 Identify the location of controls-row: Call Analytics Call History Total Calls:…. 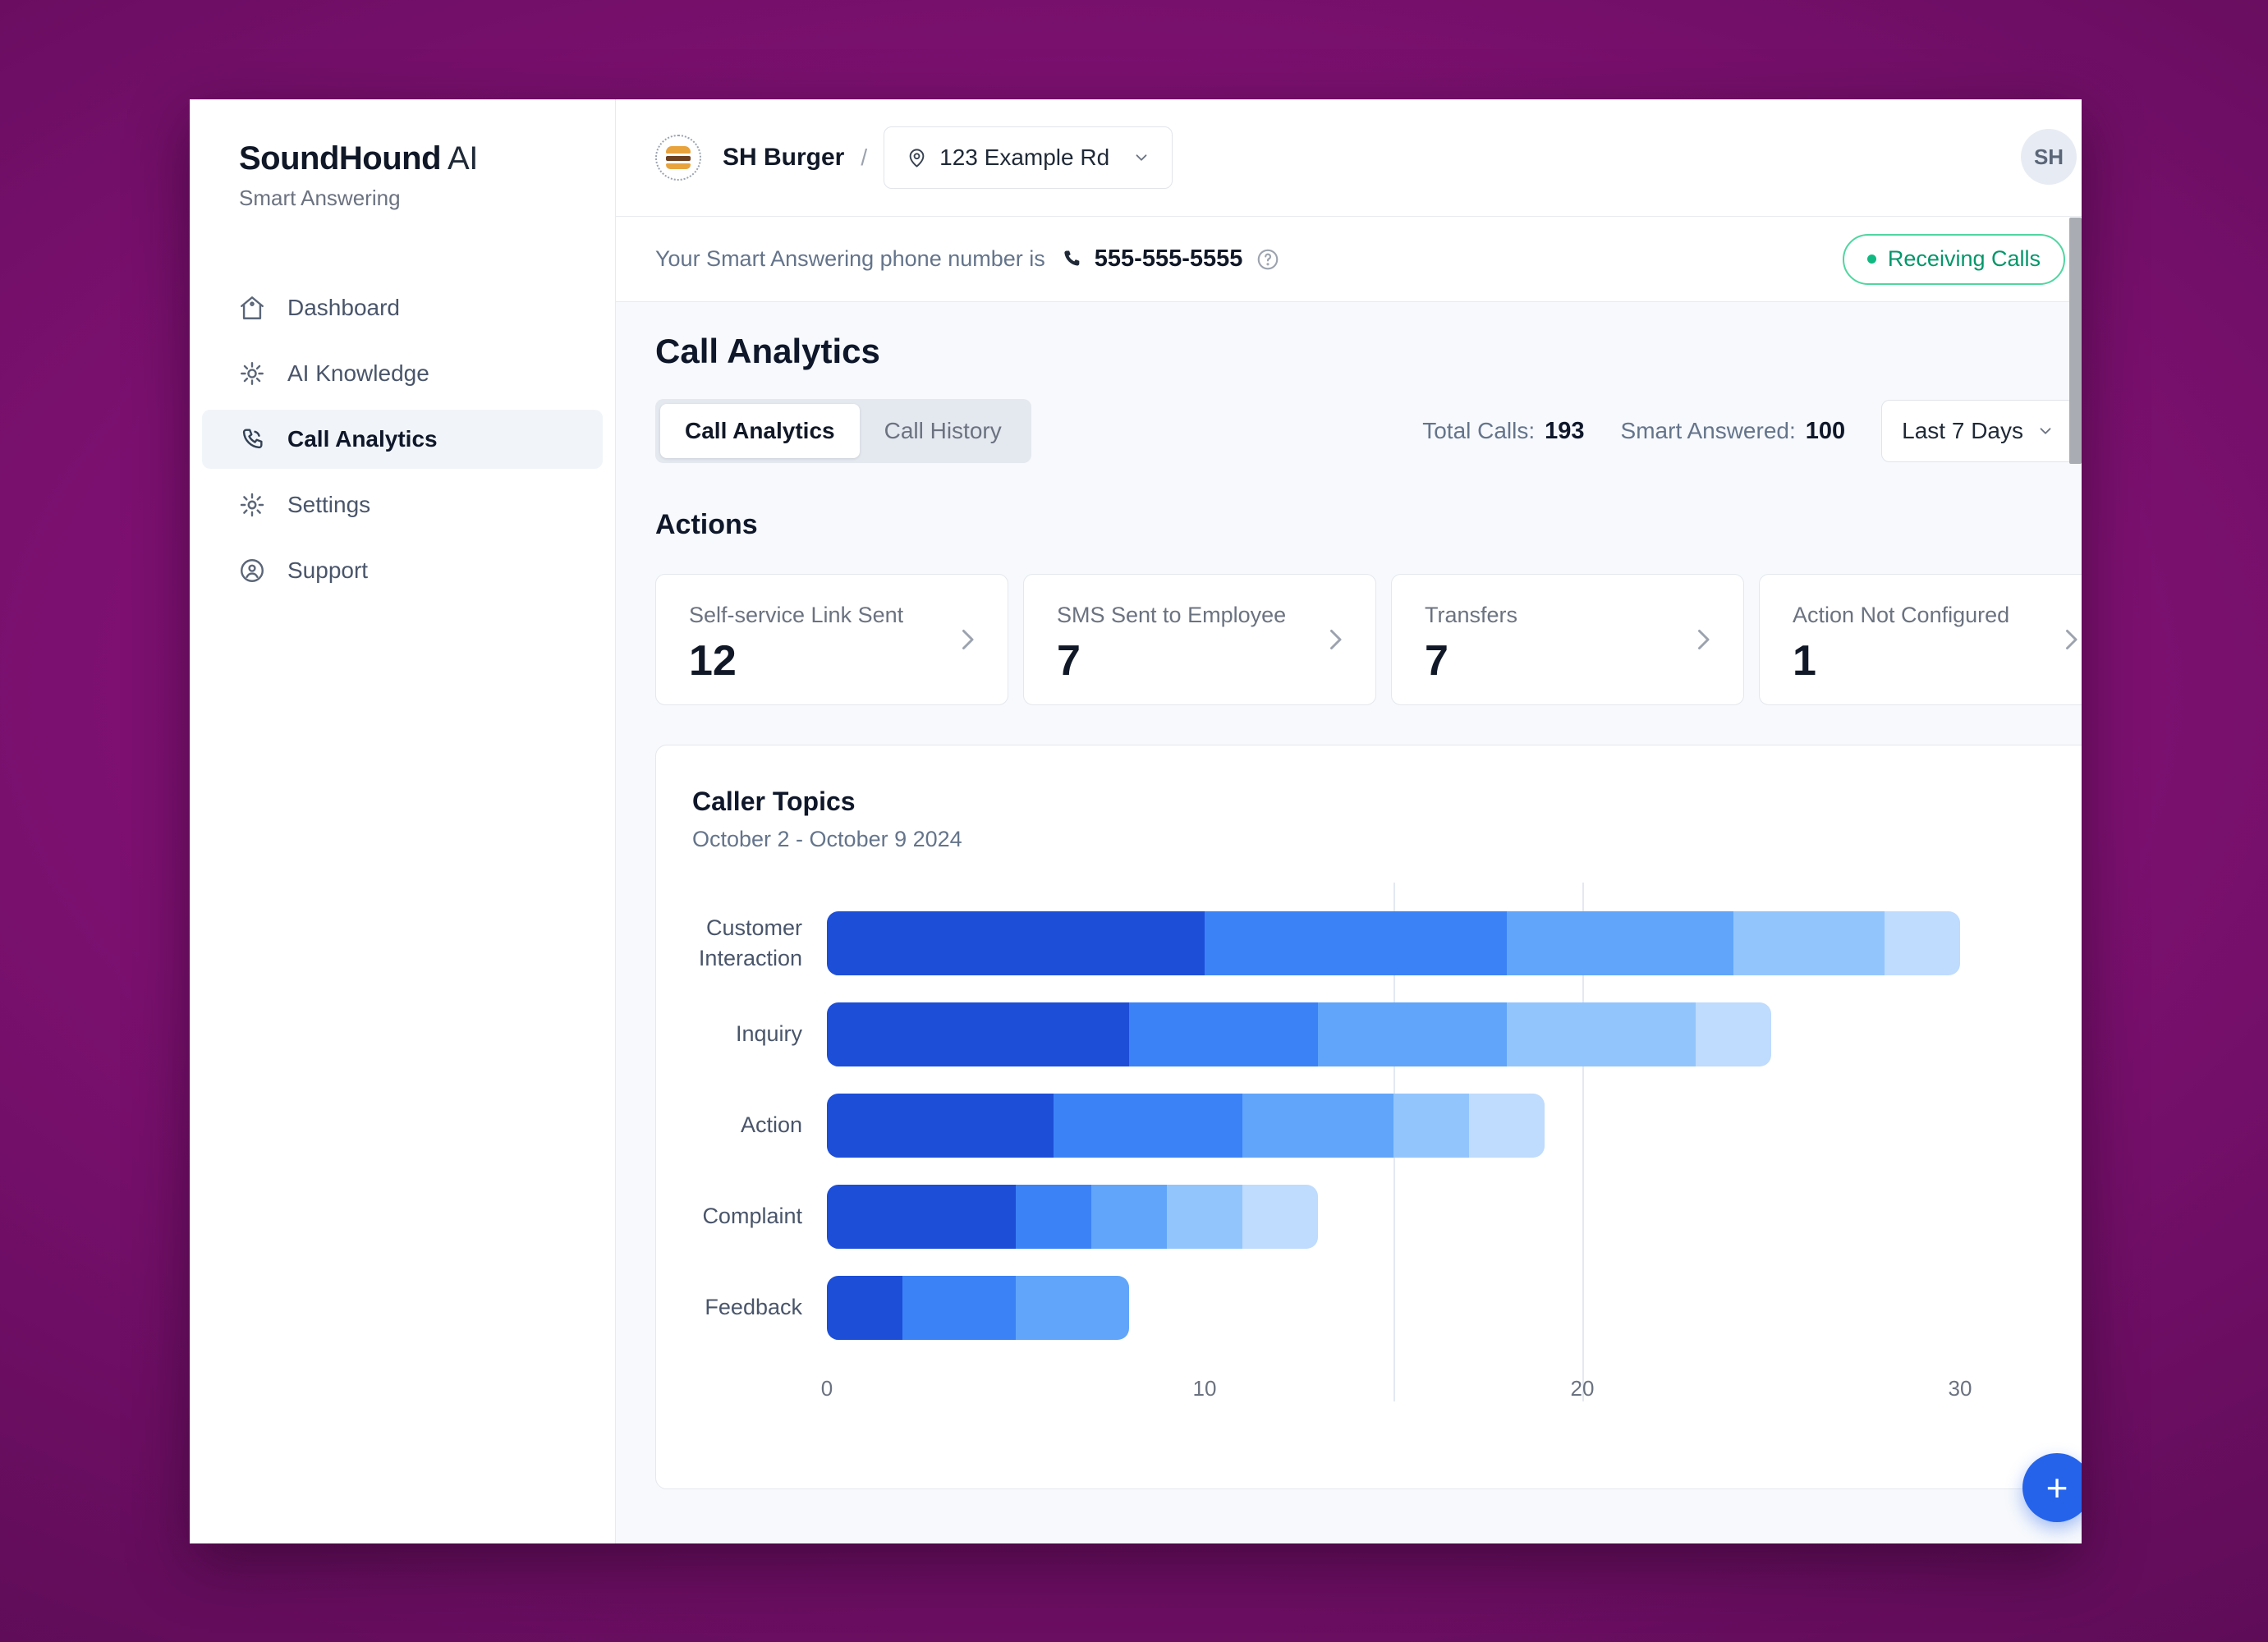
(1365, 431).